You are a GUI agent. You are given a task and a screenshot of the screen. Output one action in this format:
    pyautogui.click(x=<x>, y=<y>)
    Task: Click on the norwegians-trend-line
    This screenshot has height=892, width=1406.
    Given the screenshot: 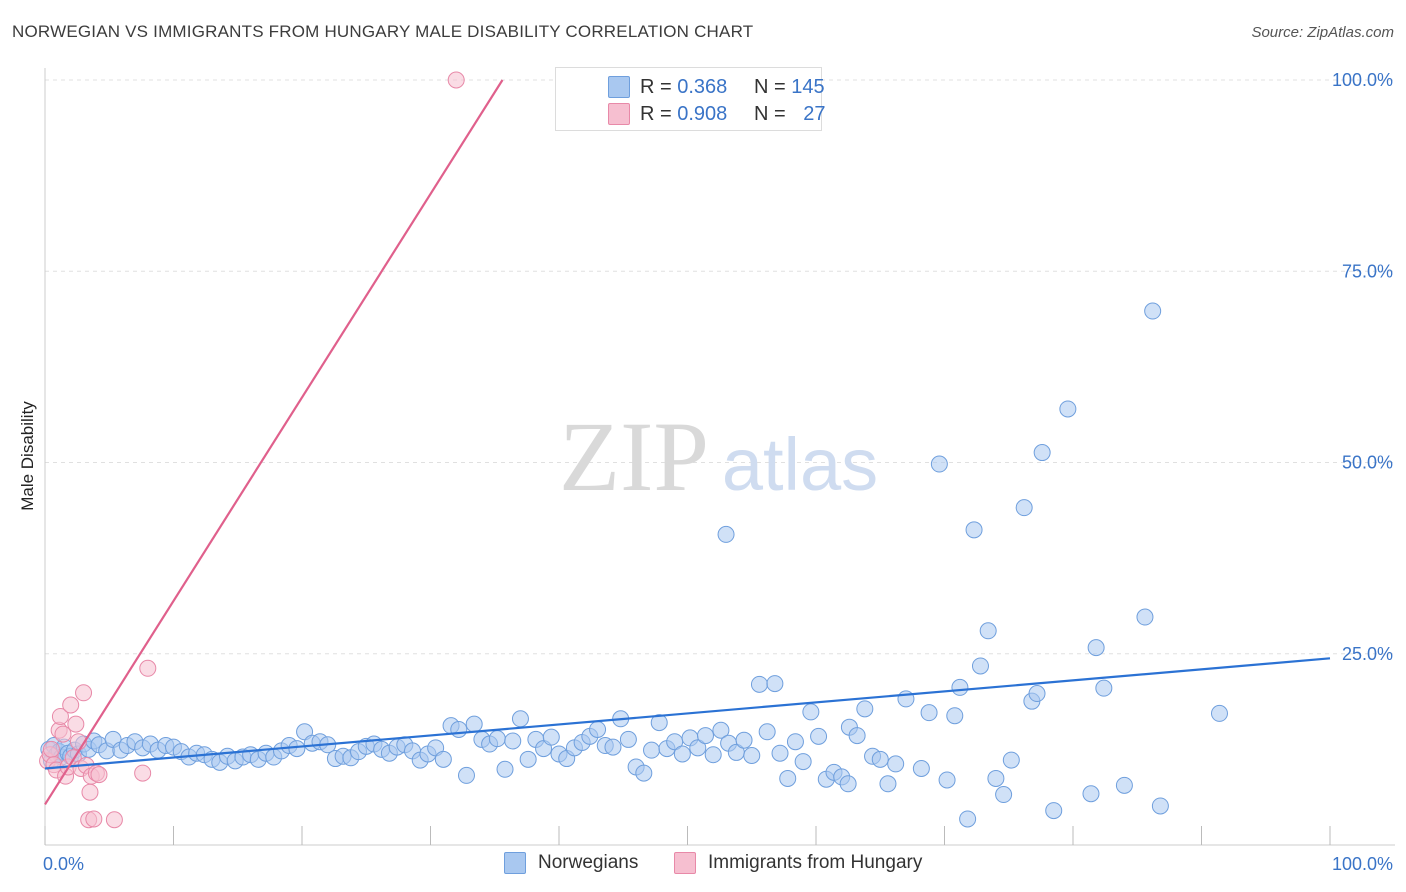 What is the action you would take?
    pyautogui.click(x=687, y=713)
    